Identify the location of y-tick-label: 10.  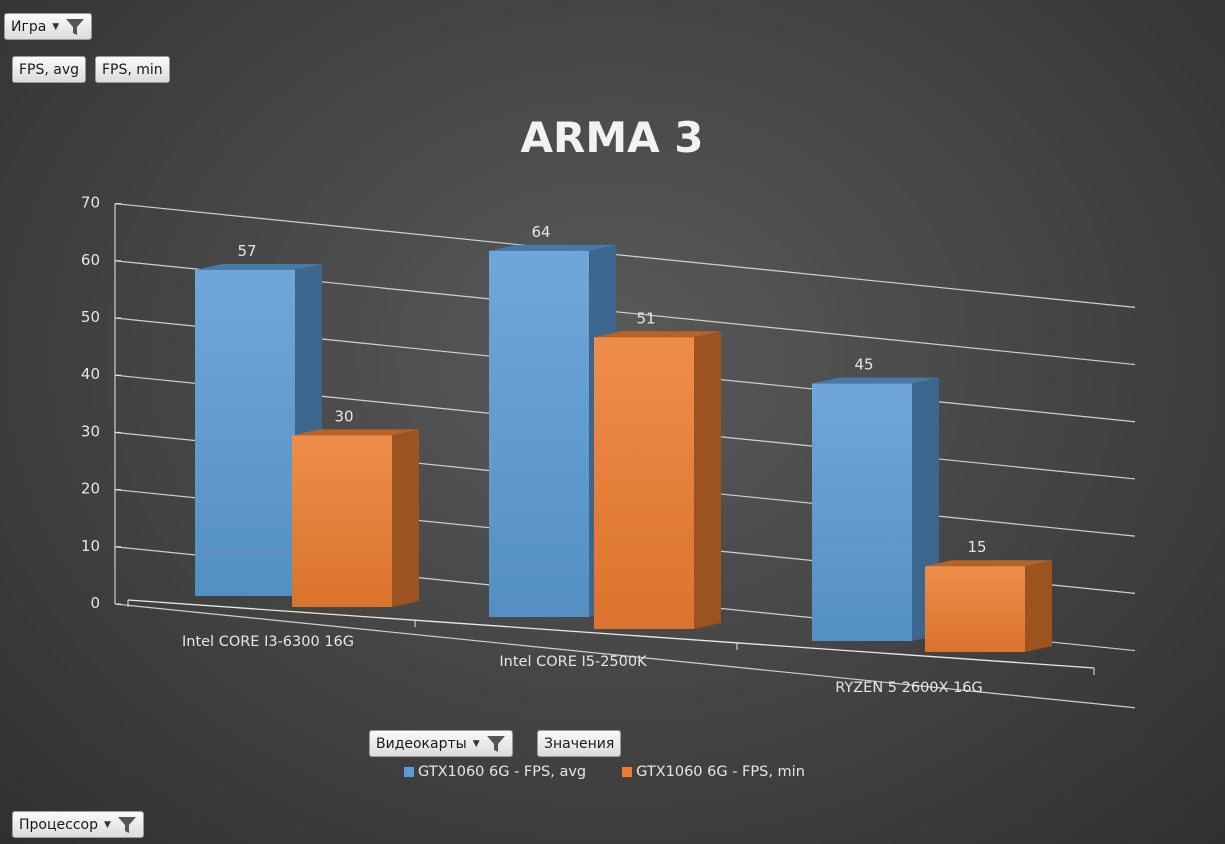
(90, 546).